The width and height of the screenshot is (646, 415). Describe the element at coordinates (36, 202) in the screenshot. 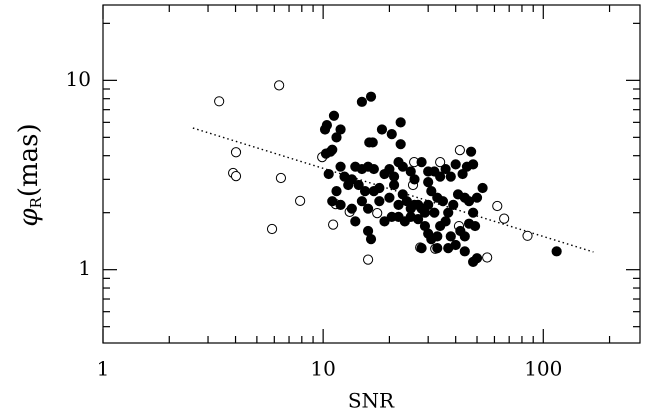

I see `y-label-subscript: R` at that location.